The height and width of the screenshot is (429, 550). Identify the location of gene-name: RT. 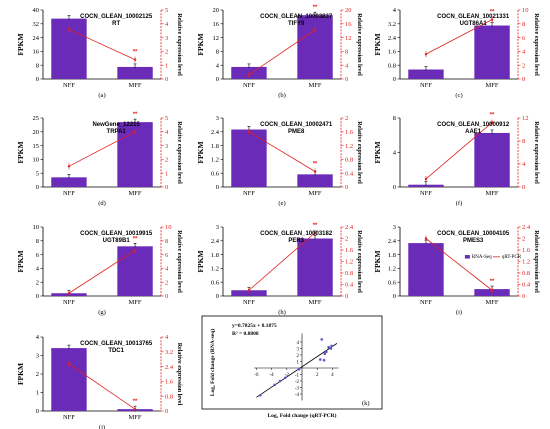
(116, 24).